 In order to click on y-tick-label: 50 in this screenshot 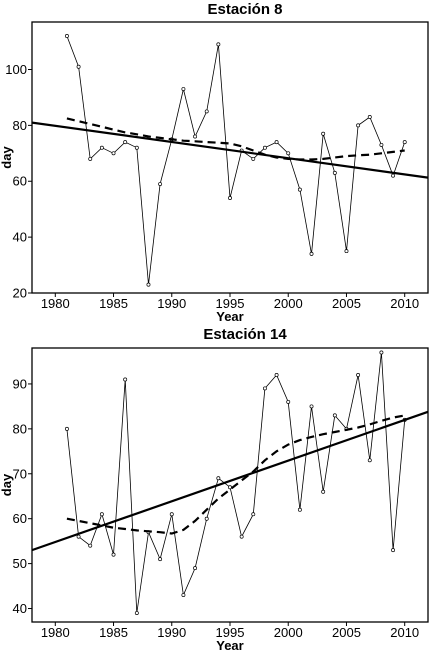, I will do `click(20, 563)`.